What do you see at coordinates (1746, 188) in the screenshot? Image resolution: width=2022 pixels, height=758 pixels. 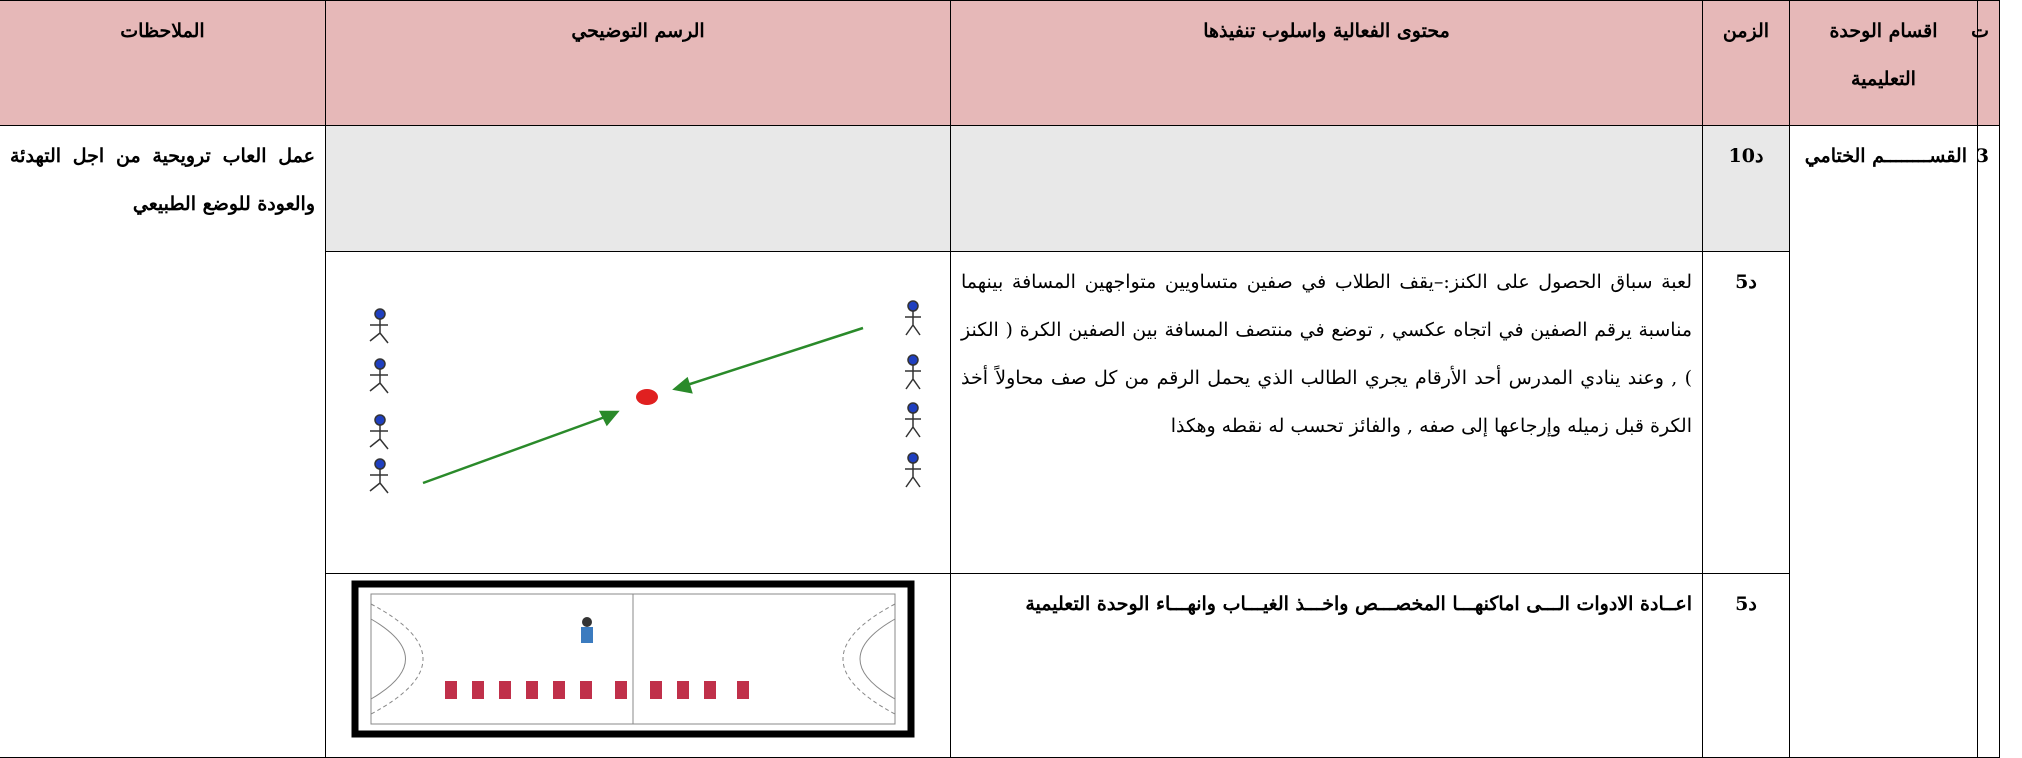 I see `time: د10` at bounding box center [1746, 188].